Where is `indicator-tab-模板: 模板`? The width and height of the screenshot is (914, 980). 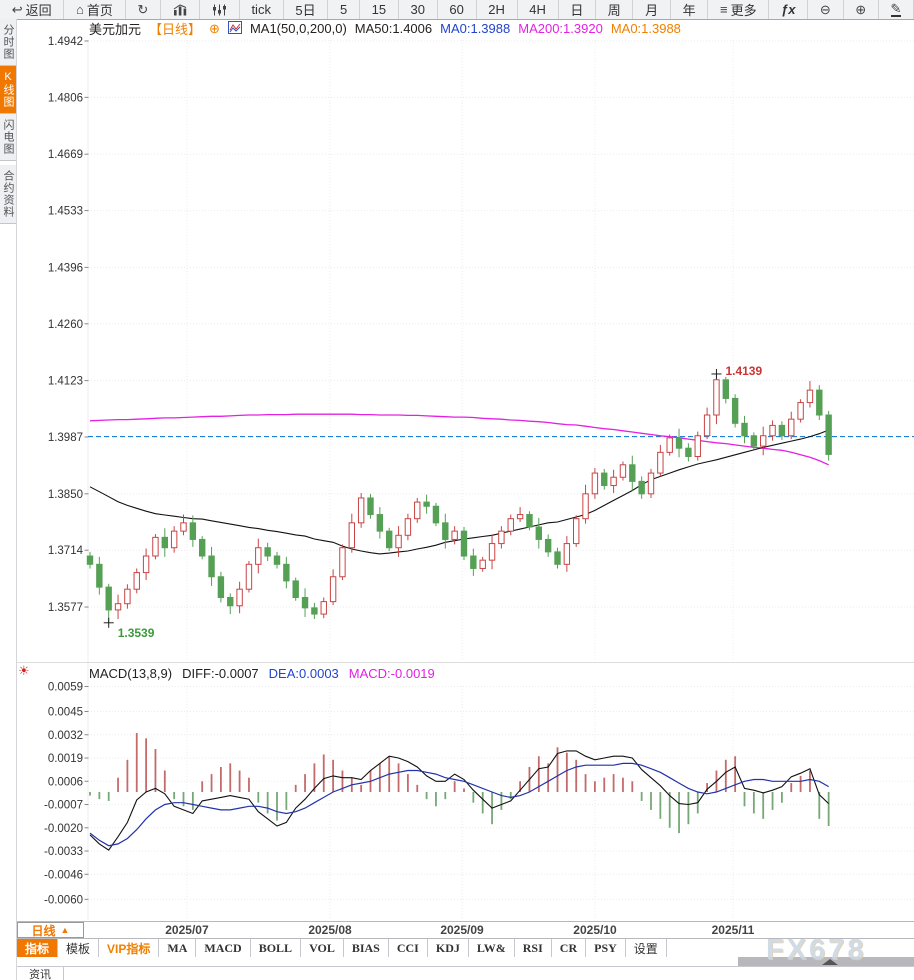
indicator-tab-模板: 模板 is located at coordinates (79, 948).